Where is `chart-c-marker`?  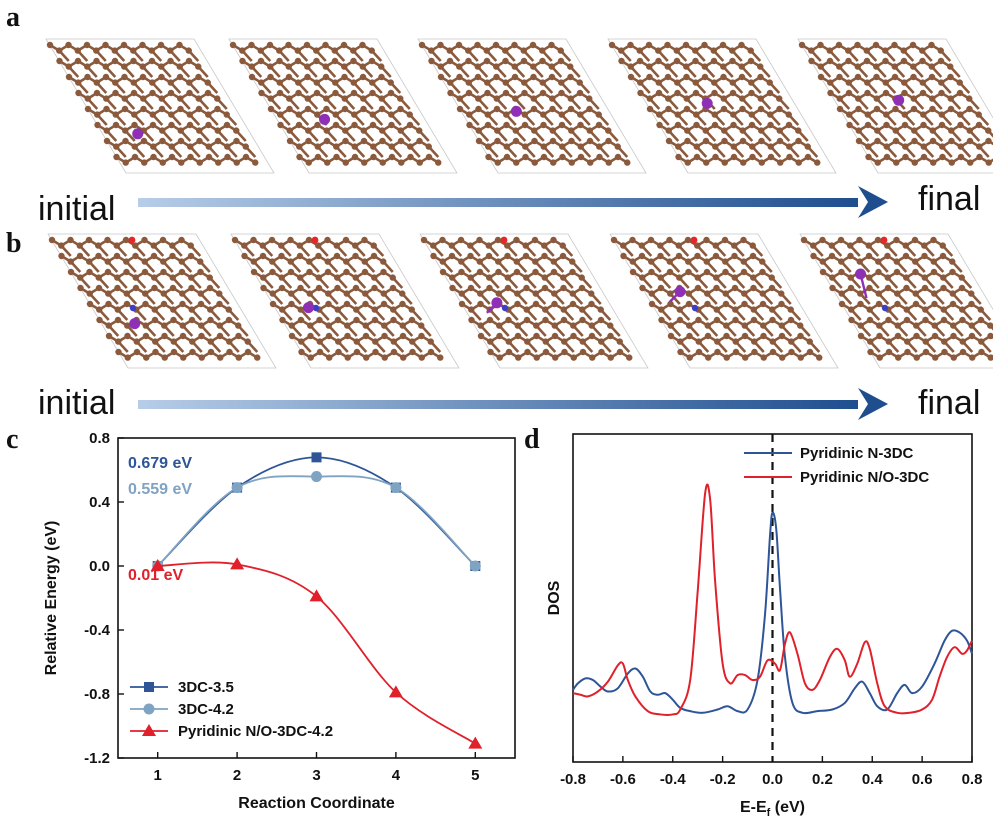 chart-c-marker is located at coordinates (316, 595).